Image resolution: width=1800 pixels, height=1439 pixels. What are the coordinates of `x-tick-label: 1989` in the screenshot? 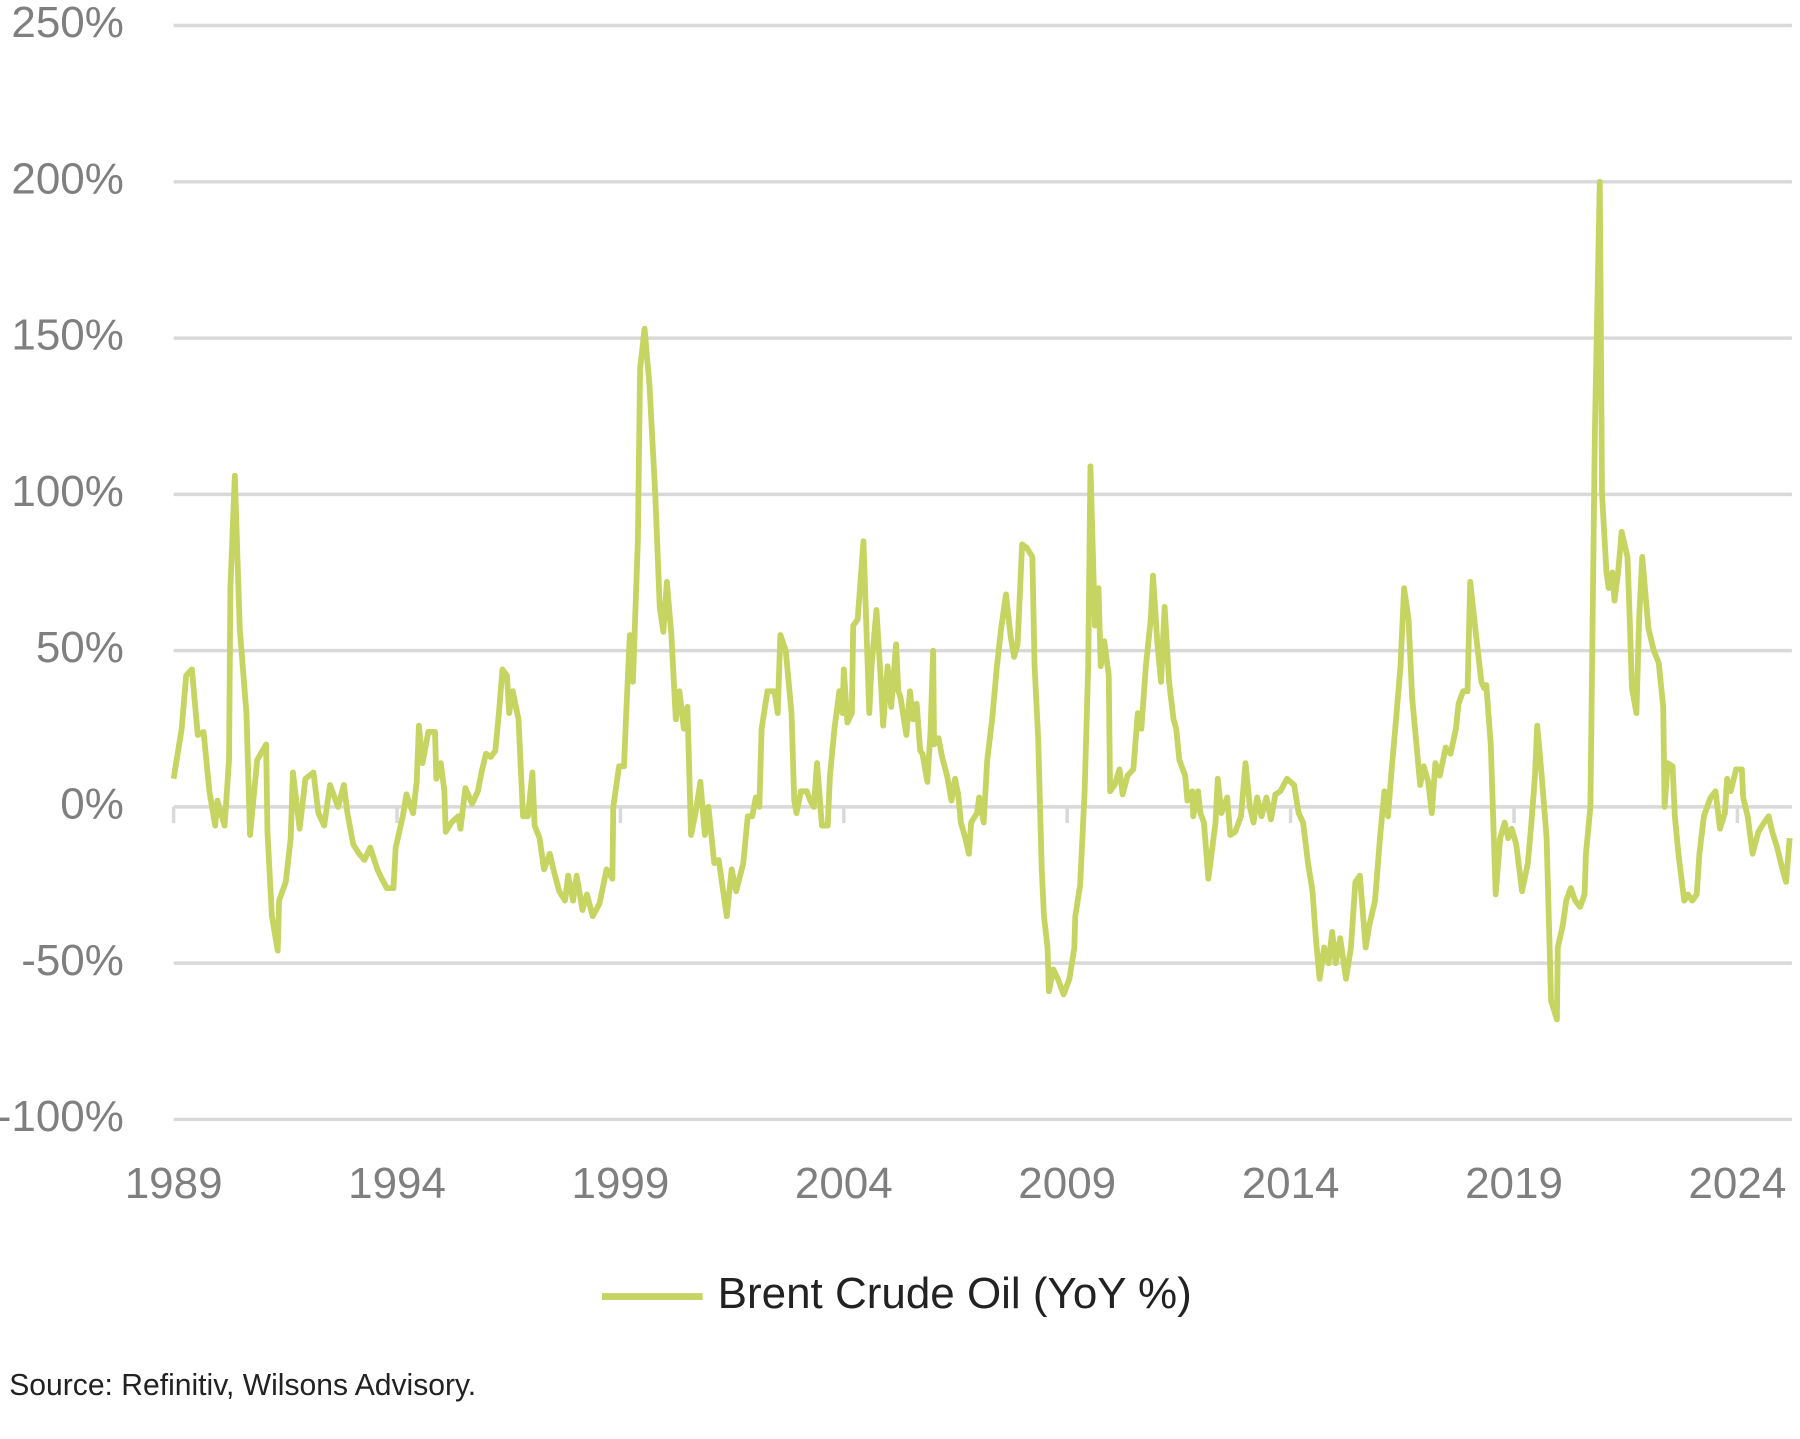 It's located at (174, 1183).